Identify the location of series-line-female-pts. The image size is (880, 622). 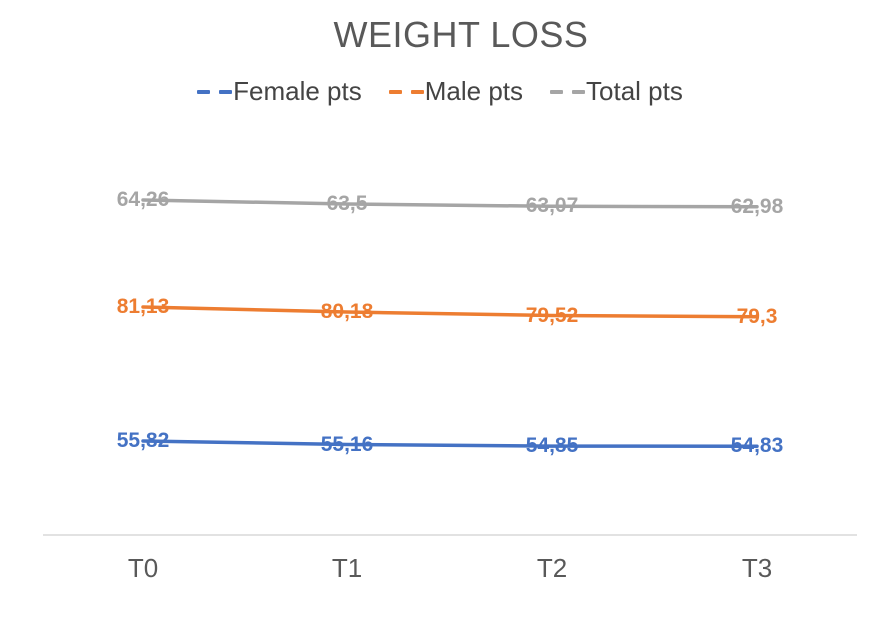
(450, 443).